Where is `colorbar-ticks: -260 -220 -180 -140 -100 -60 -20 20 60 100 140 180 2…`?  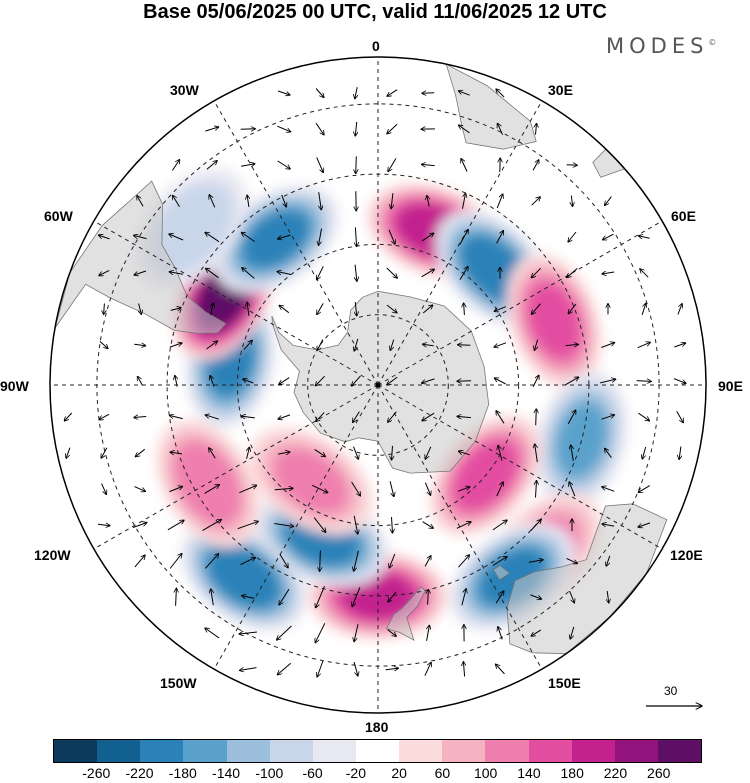
colorbar-ticks: -260 -220 -180 -140 -100 -60 -20 20 60 100 140 180 2… is located at coordinates (375, 774).